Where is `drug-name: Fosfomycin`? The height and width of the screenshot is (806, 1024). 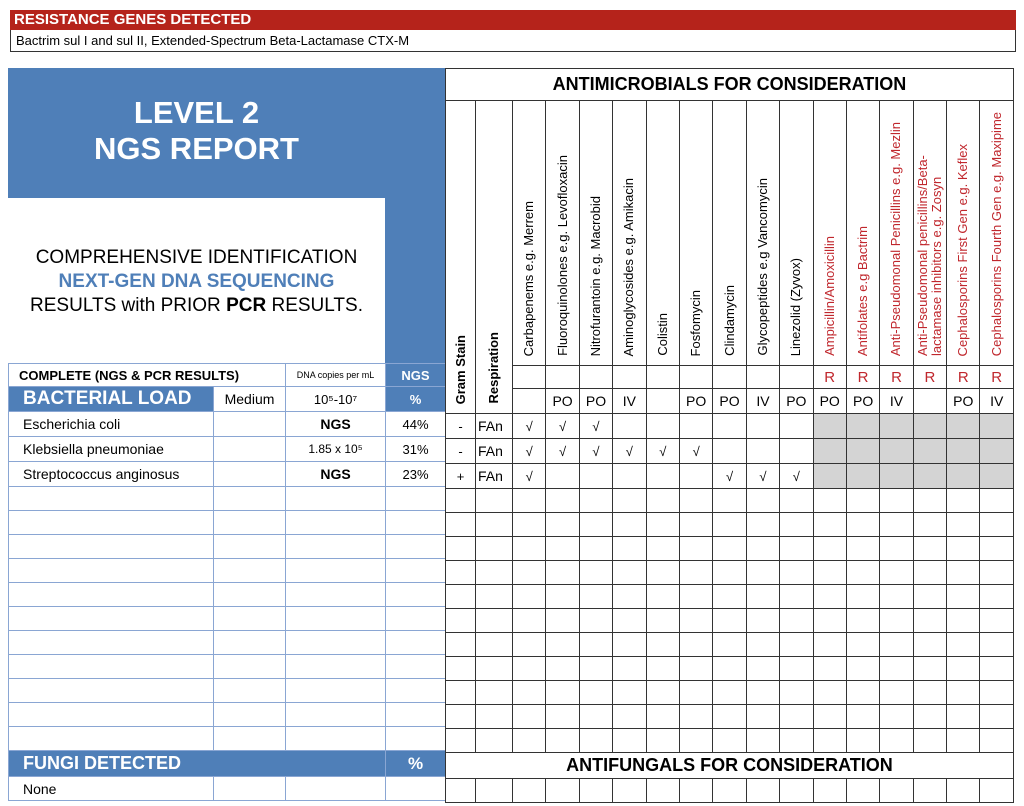 drug-name: Fosfomycin is located at coordinates (696, 322).